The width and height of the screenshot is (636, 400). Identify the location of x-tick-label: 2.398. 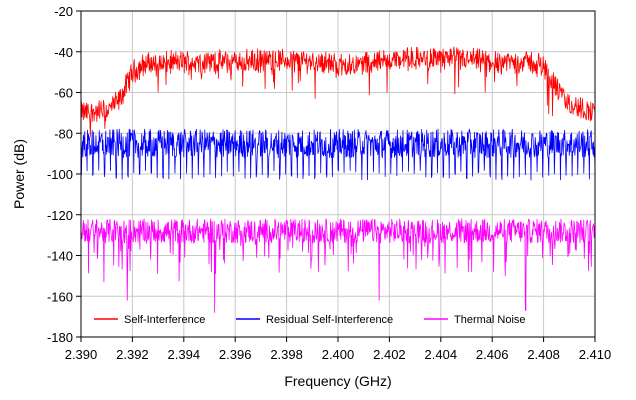
(286, 354).